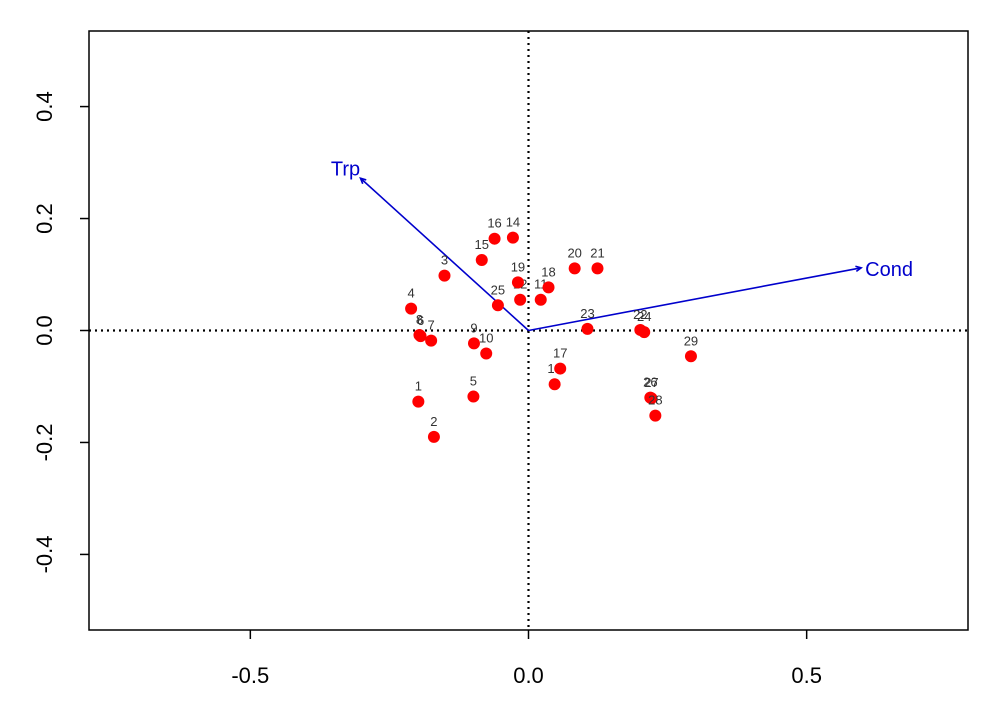 The image size is (1000, 725). What do you see at coordinates (410, 293) in the screenshot?
I see `point-label: 4` at bounding box center [410, 293].